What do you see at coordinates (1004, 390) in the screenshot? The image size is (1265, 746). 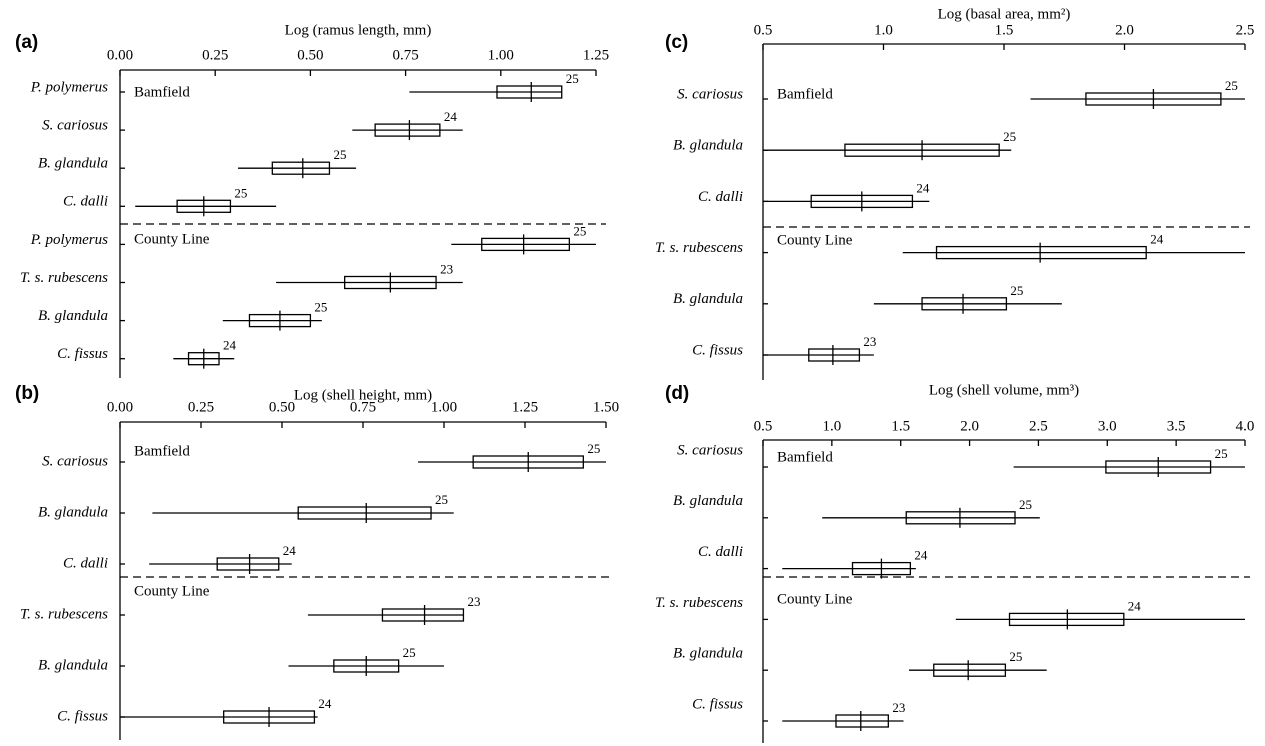 I see `axis-title: Log (shell volume, mm³)` at bounding box center [1004, 390].